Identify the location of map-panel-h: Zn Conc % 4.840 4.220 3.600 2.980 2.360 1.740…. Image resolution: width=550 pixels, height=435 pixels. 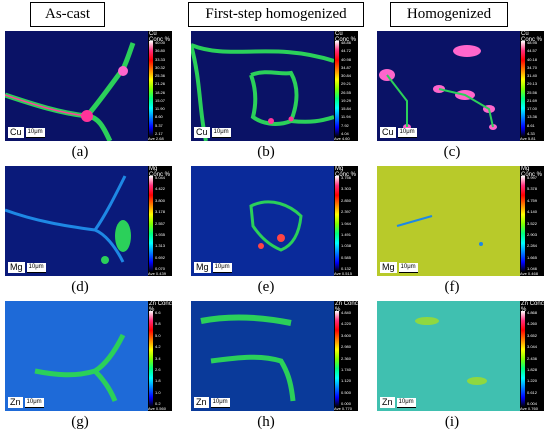
(274, 356).